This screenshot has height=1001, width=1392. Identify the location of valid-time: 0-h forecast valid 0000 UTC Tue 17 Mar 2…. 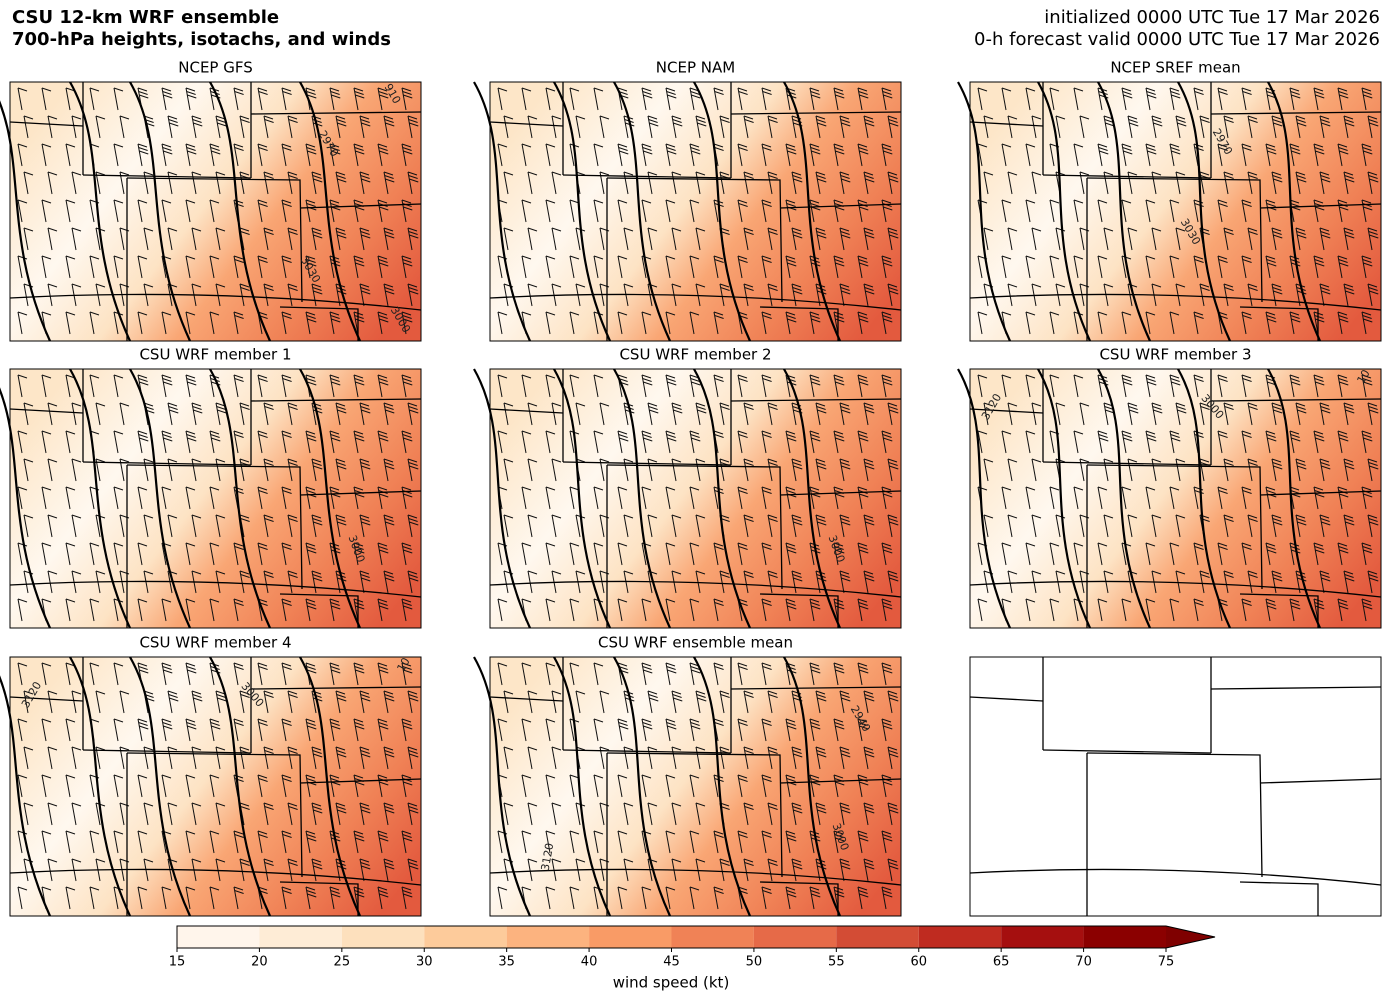
(1177, 39).